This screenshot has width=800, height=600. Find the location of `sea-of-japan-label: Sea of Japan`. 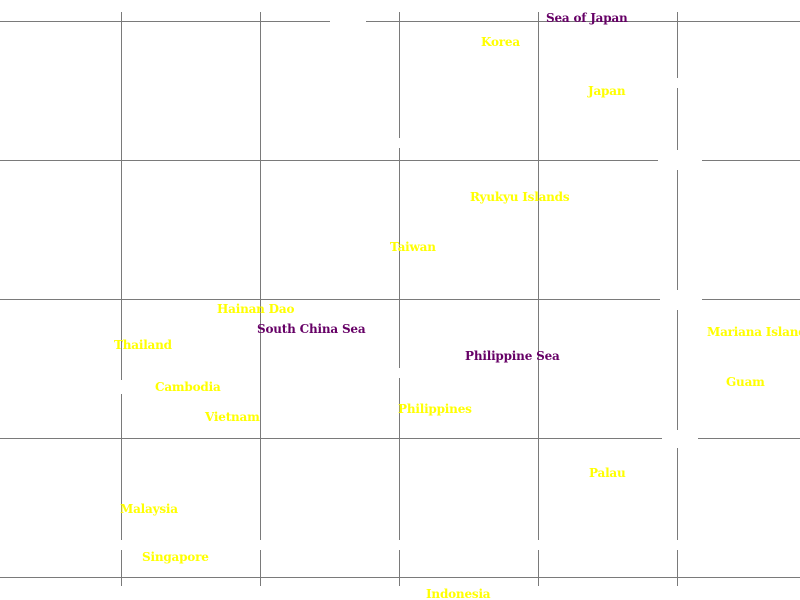

sea-of-japan-label: Sea of Japan is located at coordinates (587, 18).